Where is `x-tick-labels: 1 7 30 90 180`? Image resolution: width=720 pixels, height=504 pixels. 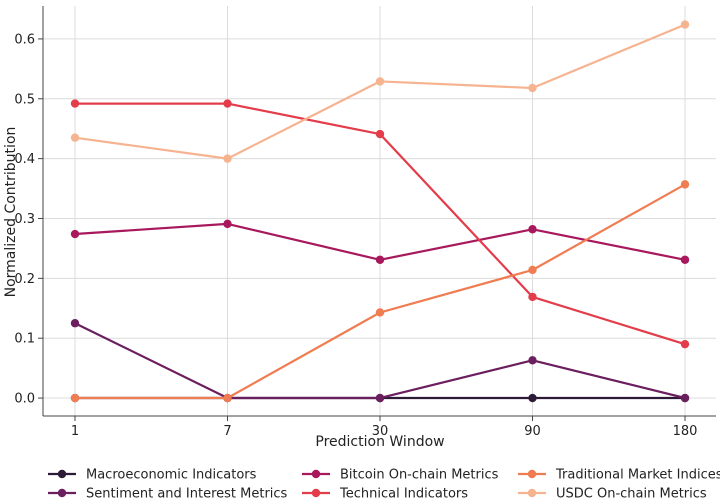
x-tick-labels: 1 7 30 90 180 is located at coordinates (384, 431).